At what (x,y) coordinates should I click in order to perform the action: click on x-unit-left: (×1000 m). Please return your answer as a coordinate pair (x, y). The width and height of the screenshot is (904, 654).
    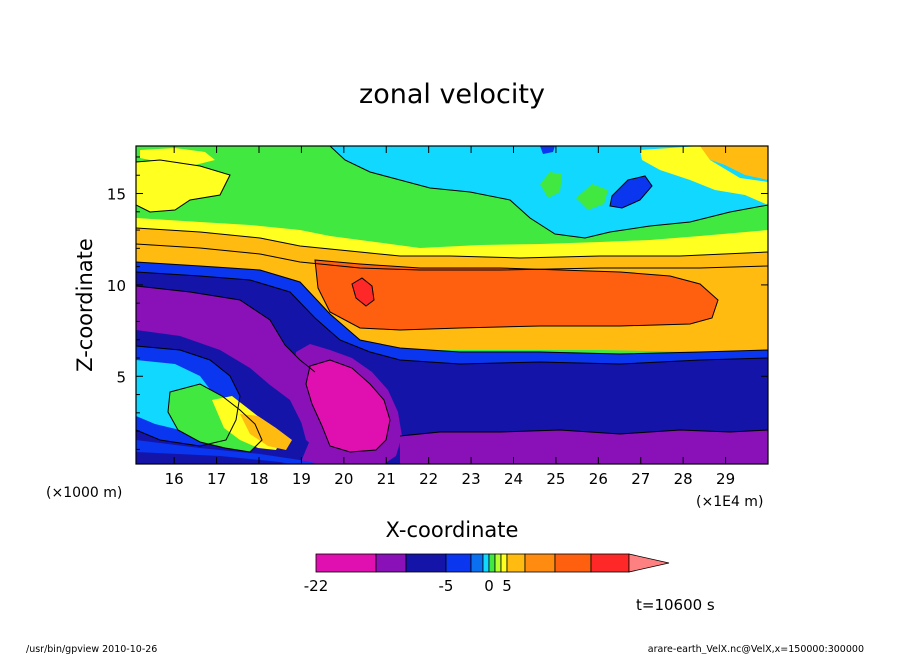
    Looking at the image, I should click on (84, 493).